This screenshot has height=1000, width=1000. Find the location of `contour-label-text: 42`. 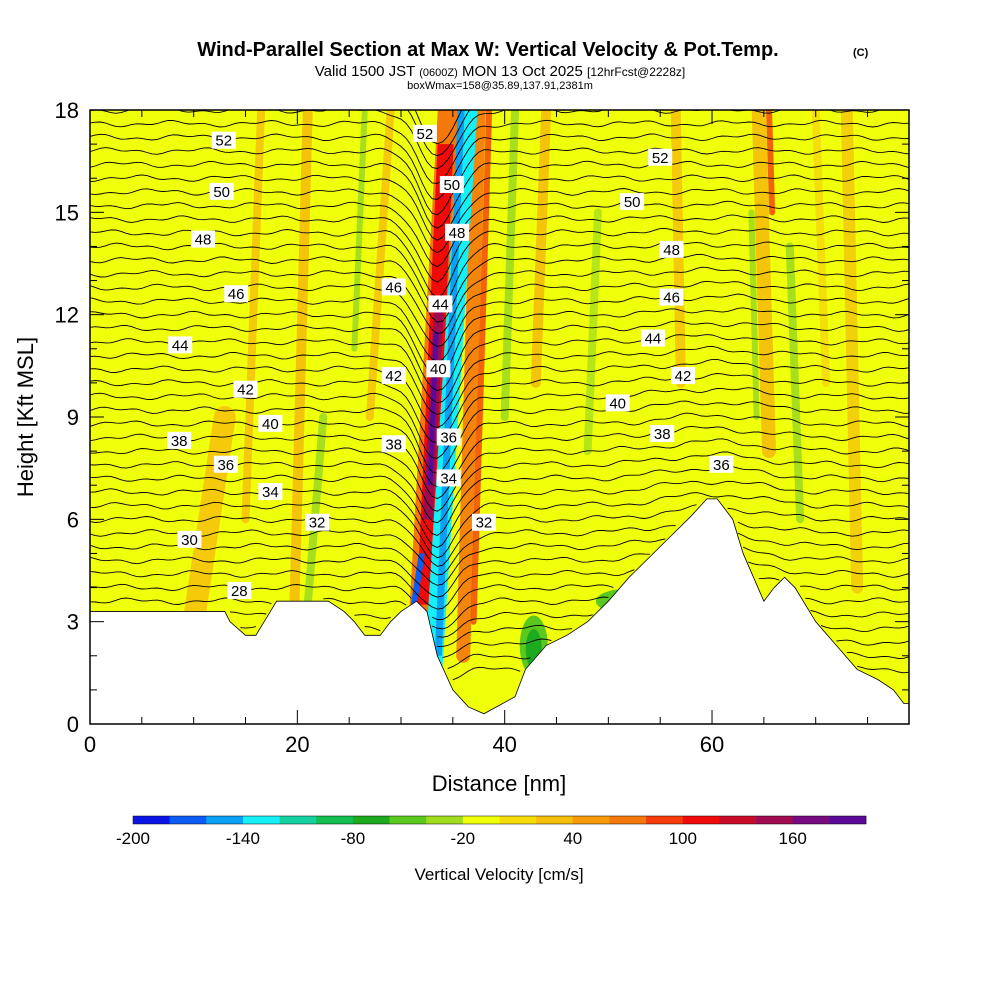

contour-label-text: 42 is located at coordinates (245, 390).